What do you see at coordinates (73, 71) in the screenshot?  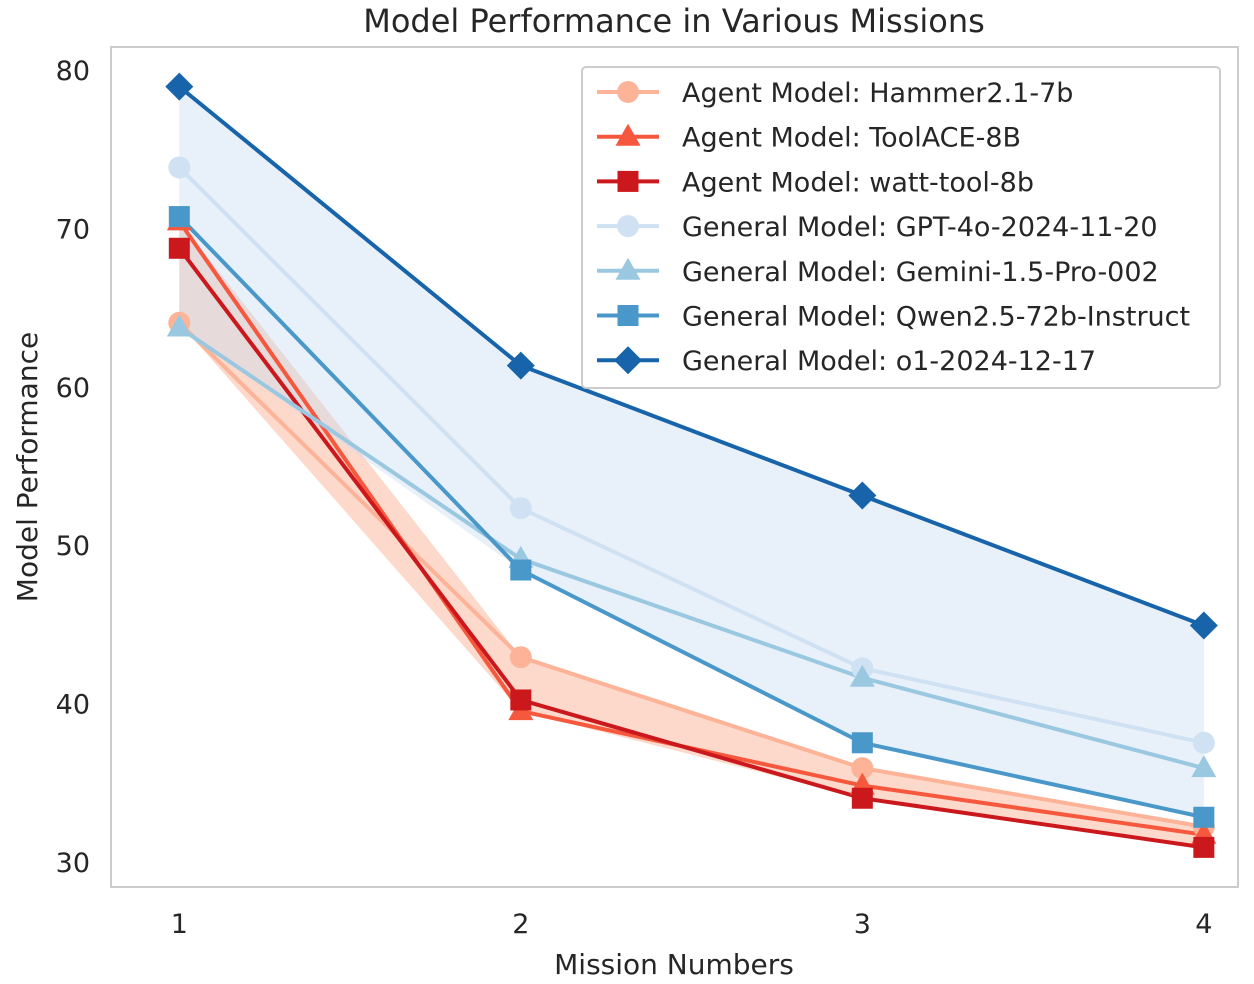 I see `y-tick-label: 80` at bounding box center [73, 71].